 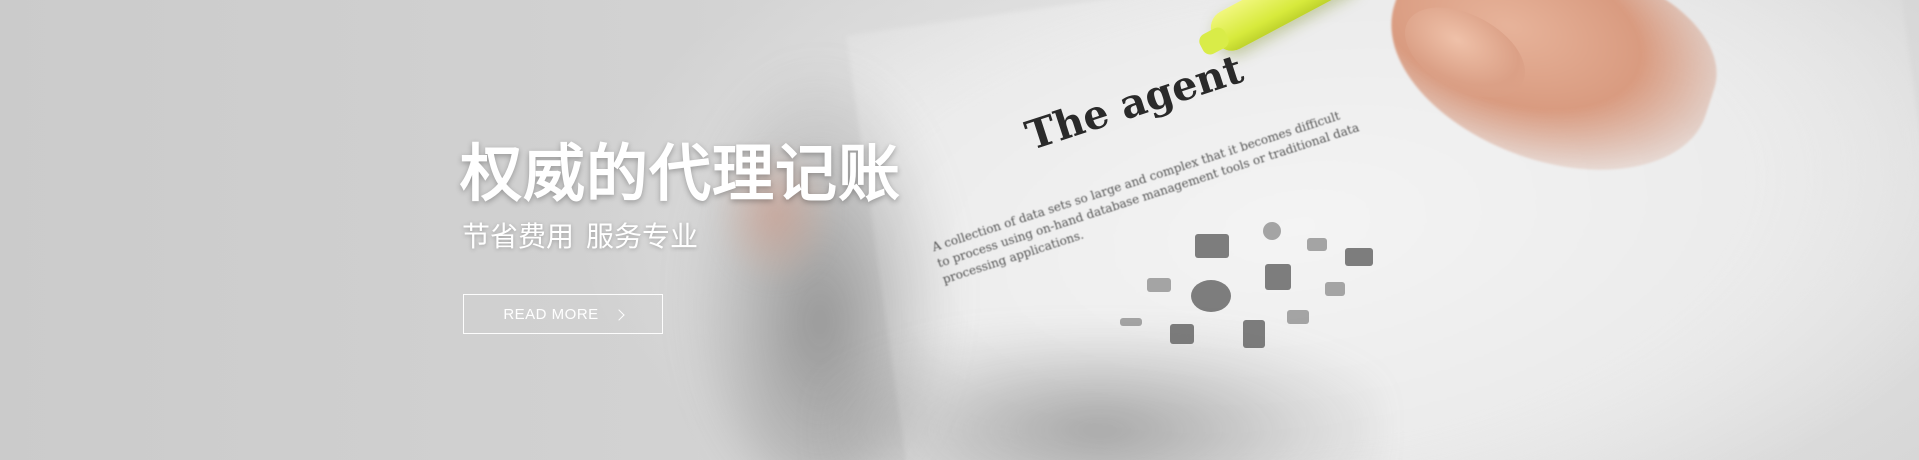 I want to click on read-more-button: READ MORE, so click(x=563, y=314).